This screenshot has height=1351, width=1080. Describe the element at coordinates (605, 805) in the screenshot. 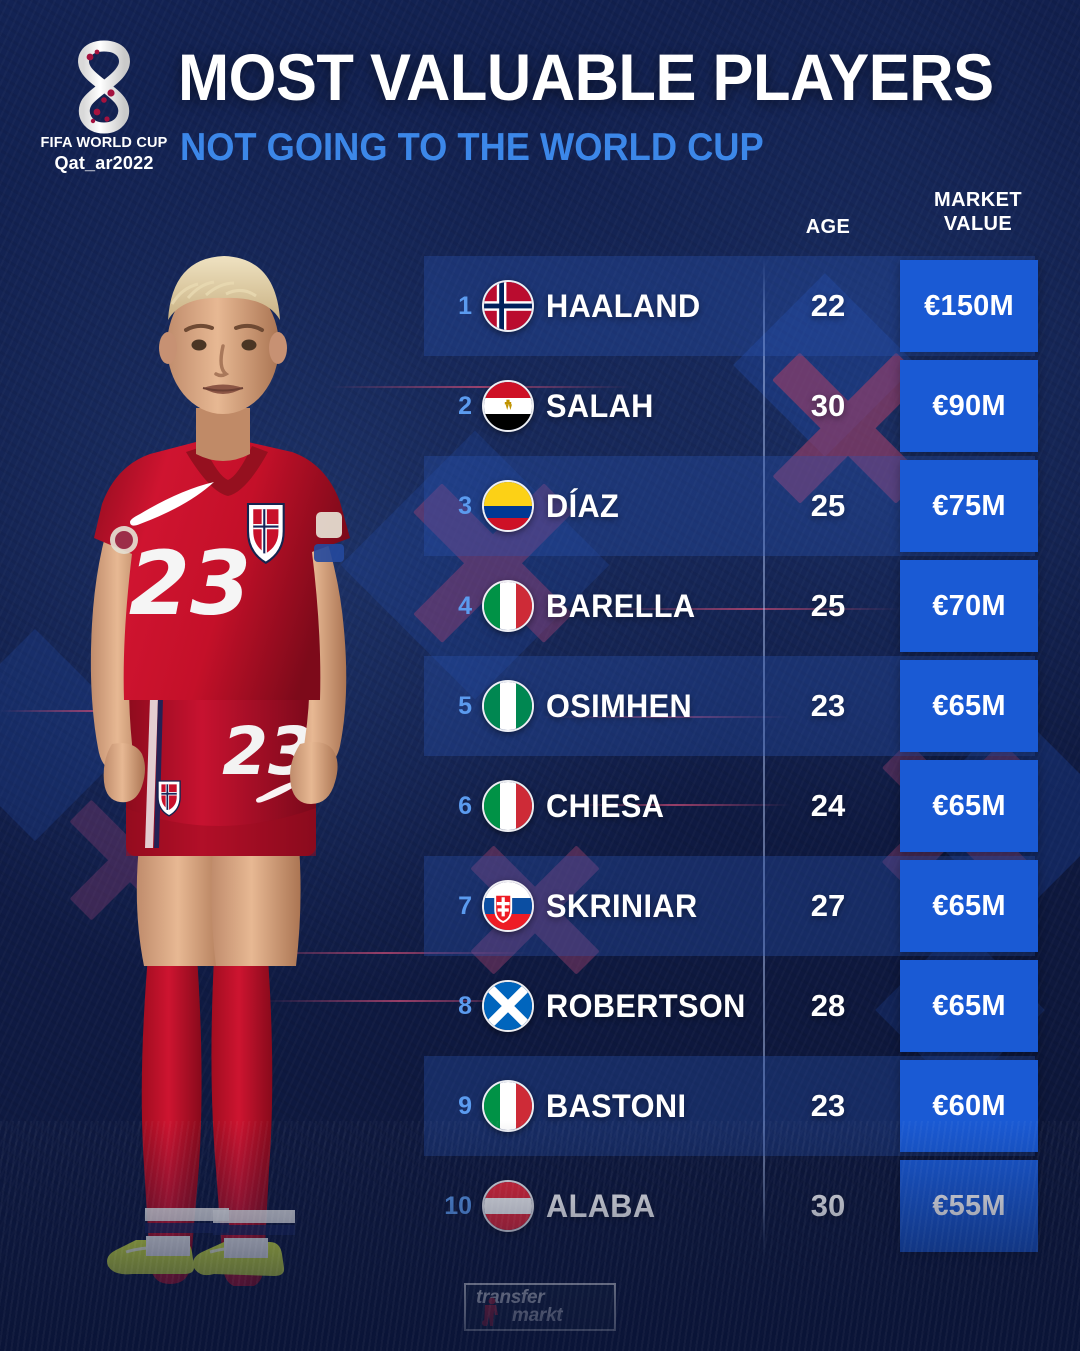

I see `row-player-name: CHIESA` at that location.